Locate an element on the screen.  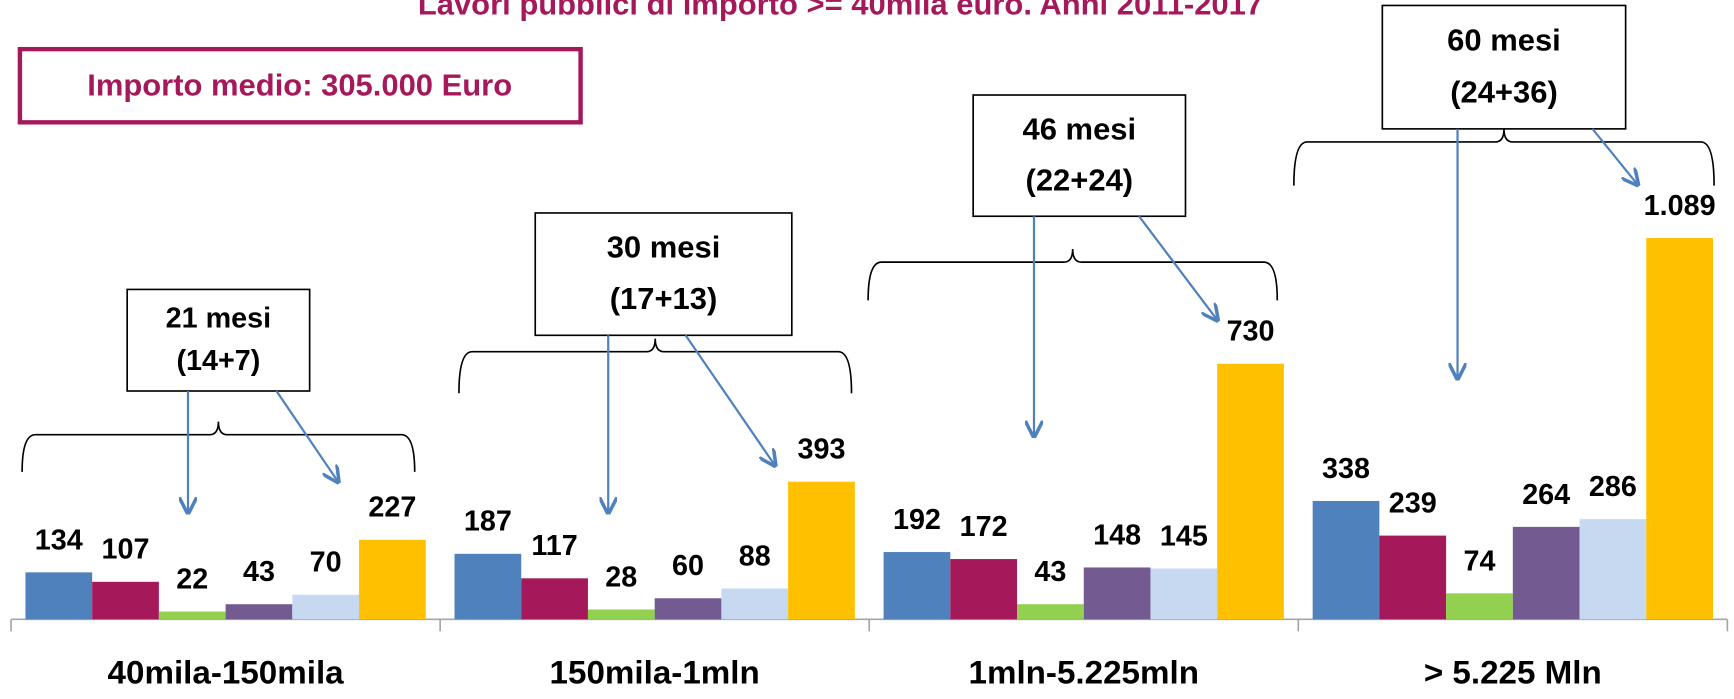
callout-text: (14+7) is located at coordinates (218, 361).